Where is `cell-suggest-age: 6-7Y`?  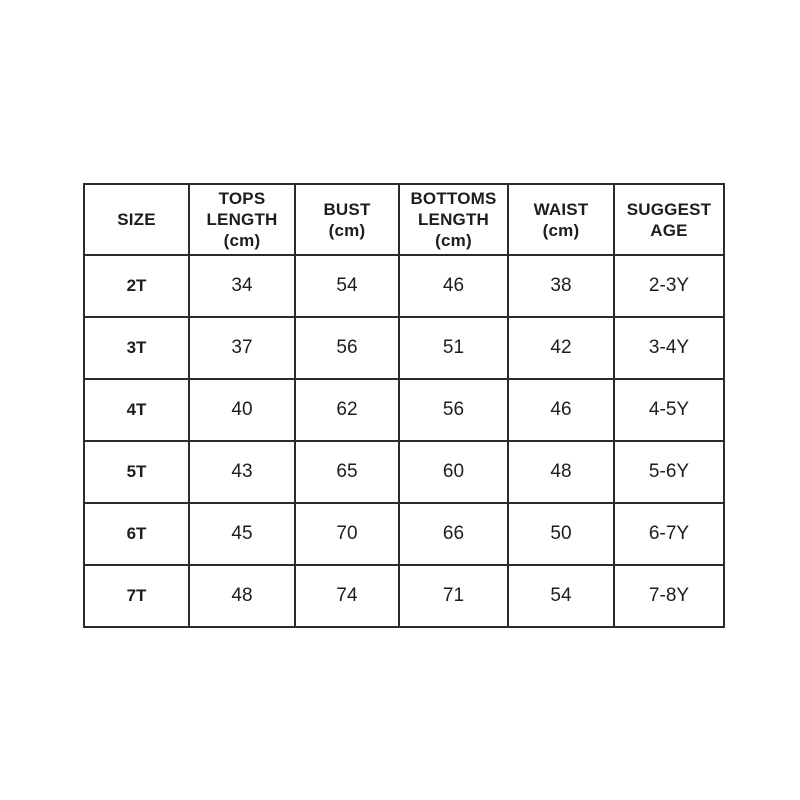
cell-suggest-age: 6-7Y is located at coordinates (669, 534).